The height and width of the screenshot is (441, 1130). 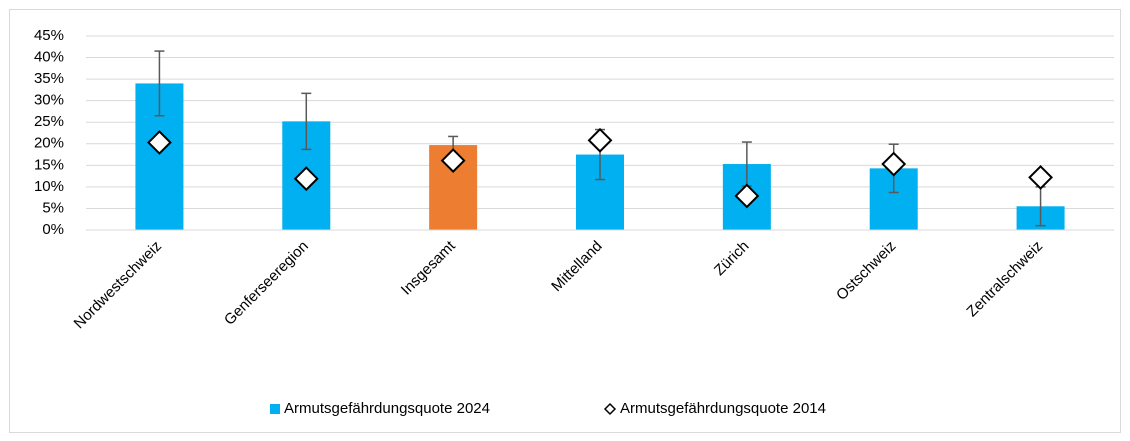 What do you see at coordinates (49, 164) in the screenshot?
I see `y-tick-label: 15%` at bounding box center [49, 164].